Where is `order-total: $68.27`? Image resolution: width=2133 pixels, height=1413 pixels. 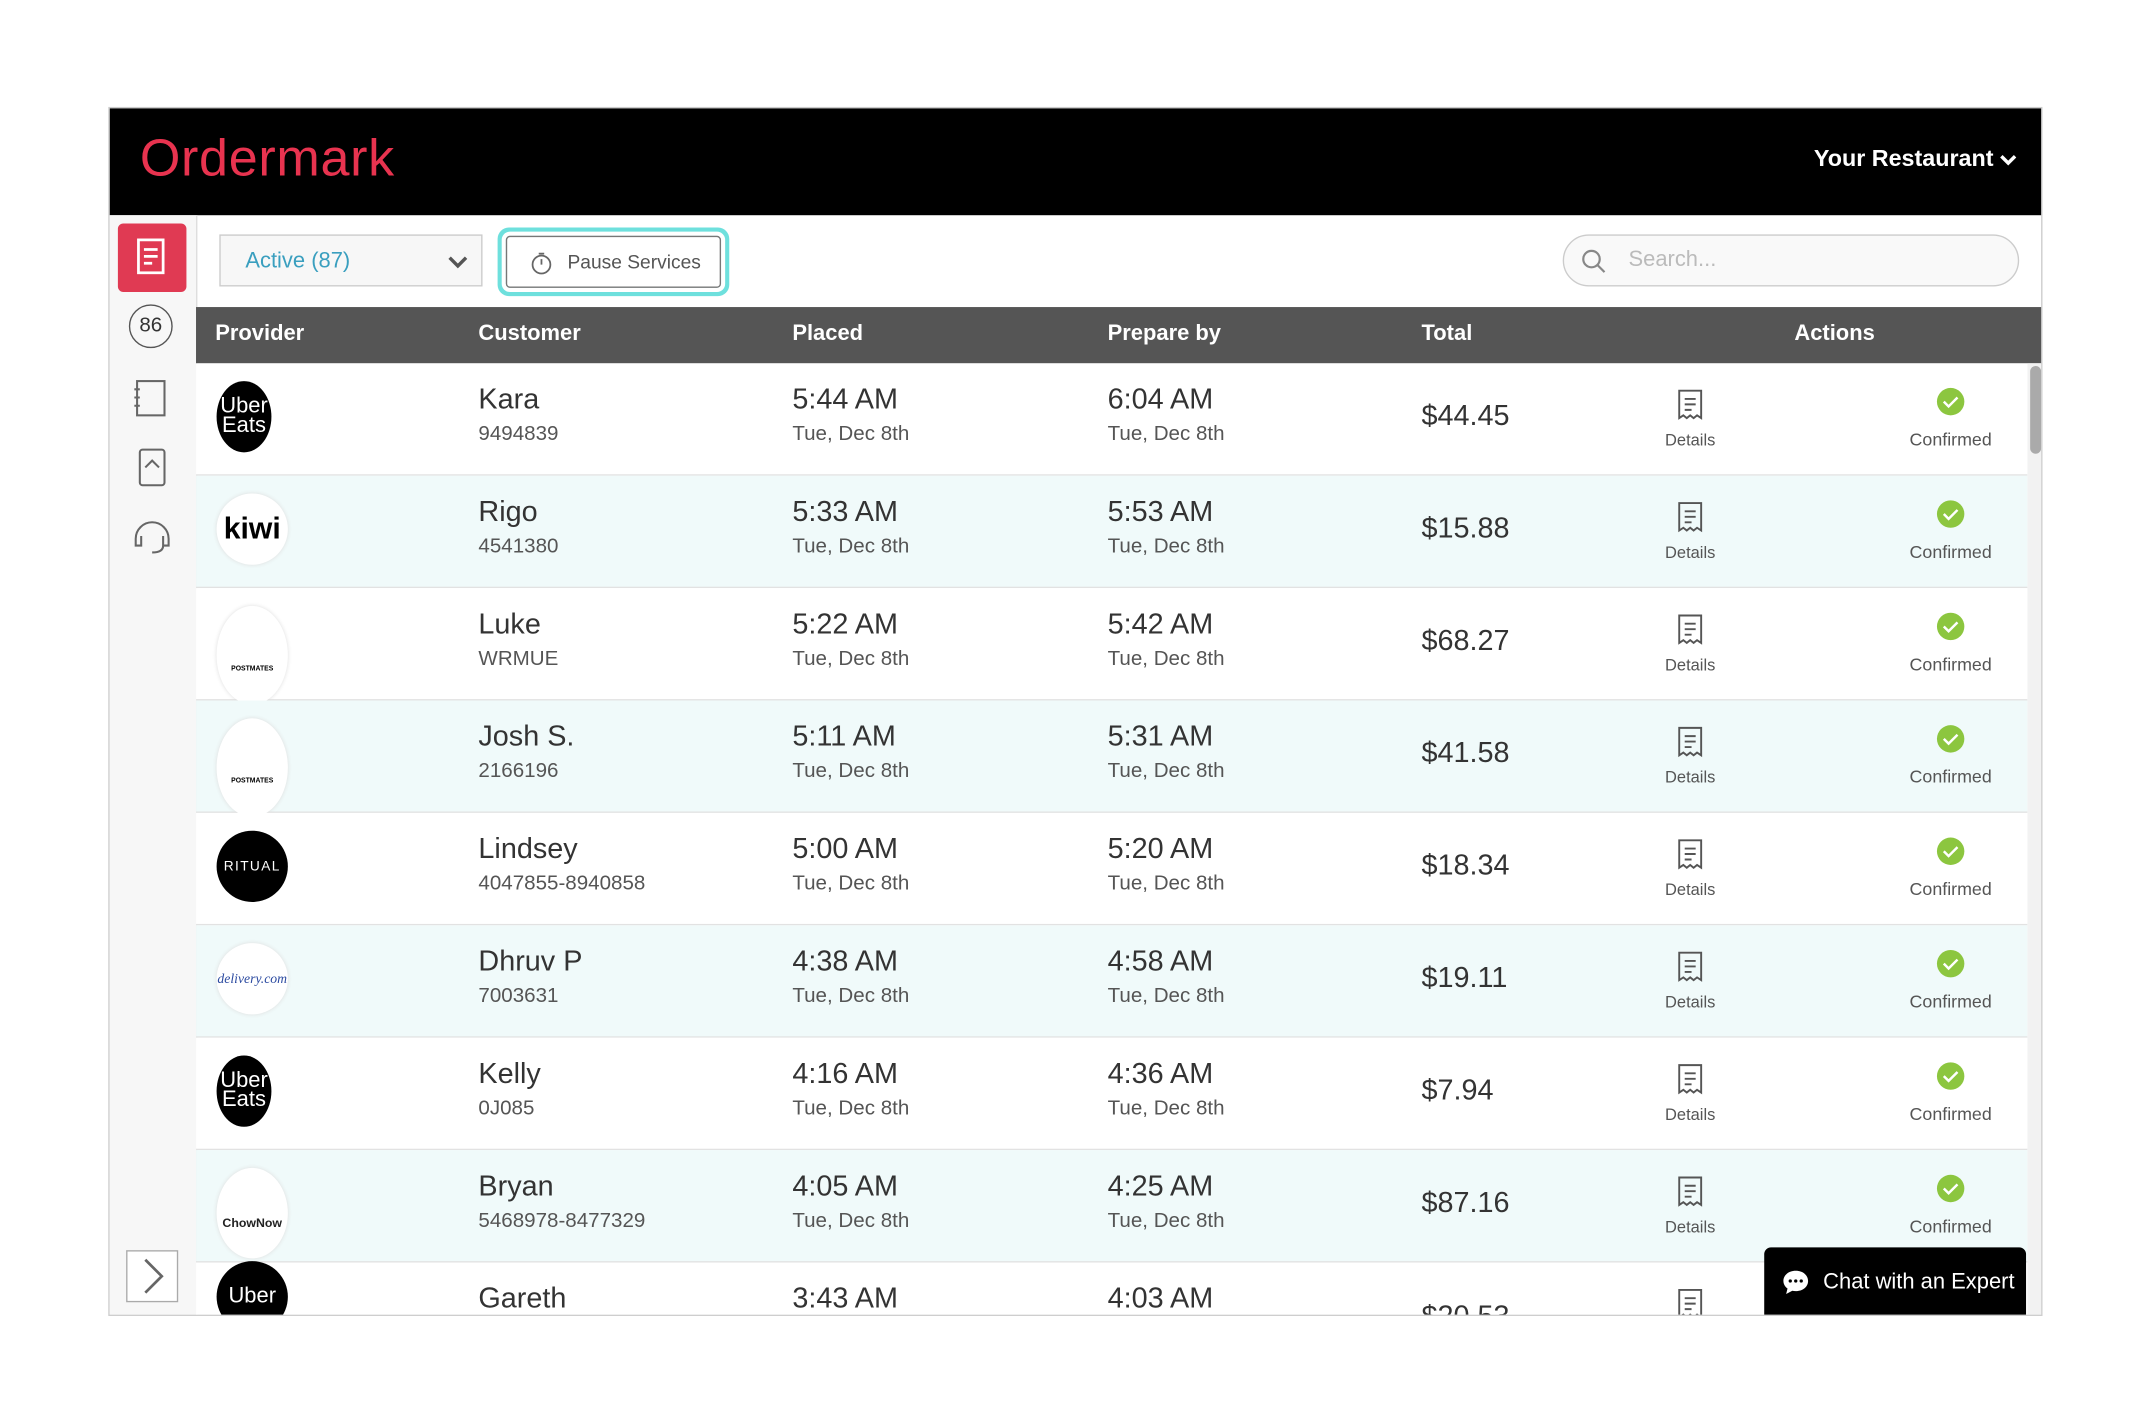 order-total: $68.27 is located at coordinates (1465, 641).